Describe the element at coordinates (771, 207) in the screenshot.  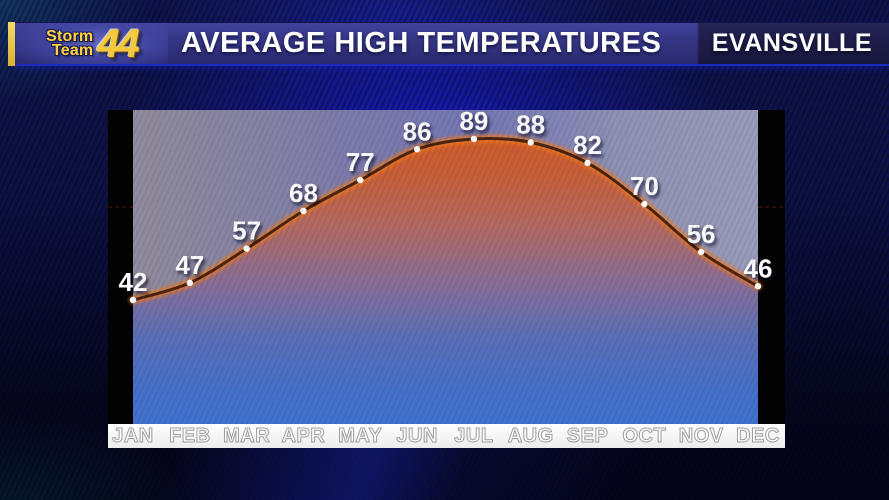
I see `right-axis-tick-mark` at that location.